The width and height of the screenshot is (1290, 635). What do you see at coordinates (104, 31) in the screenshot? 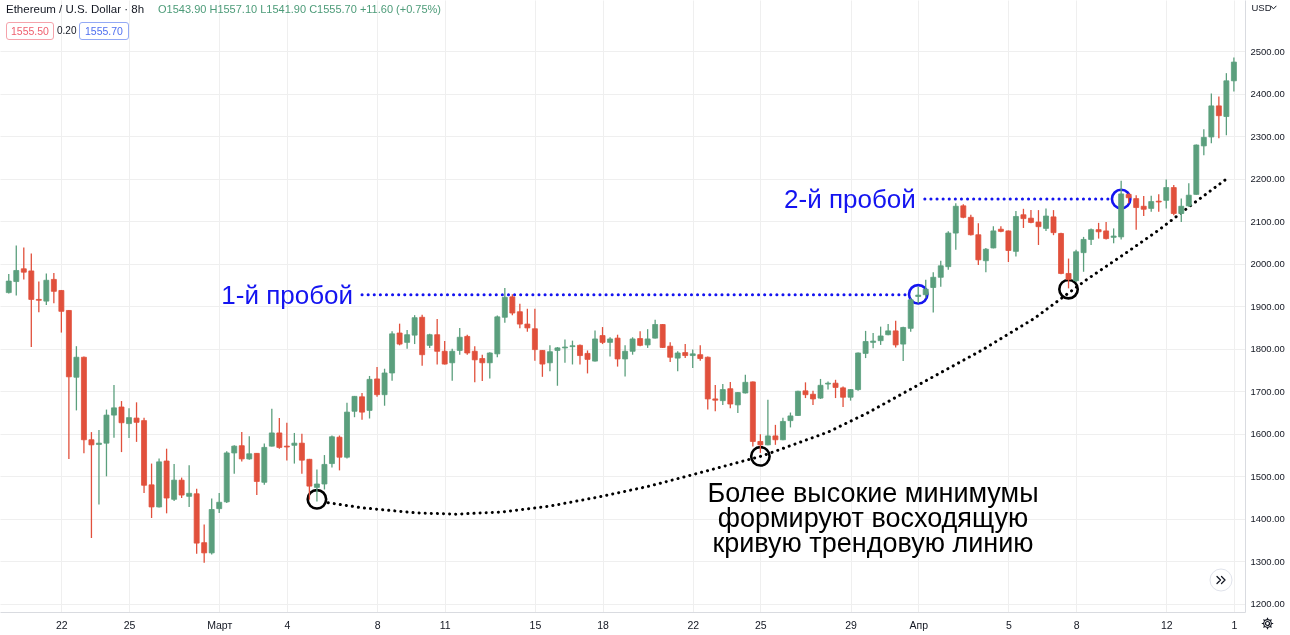
I see `annotation: 1555.70` at bounding box center [104, 31].